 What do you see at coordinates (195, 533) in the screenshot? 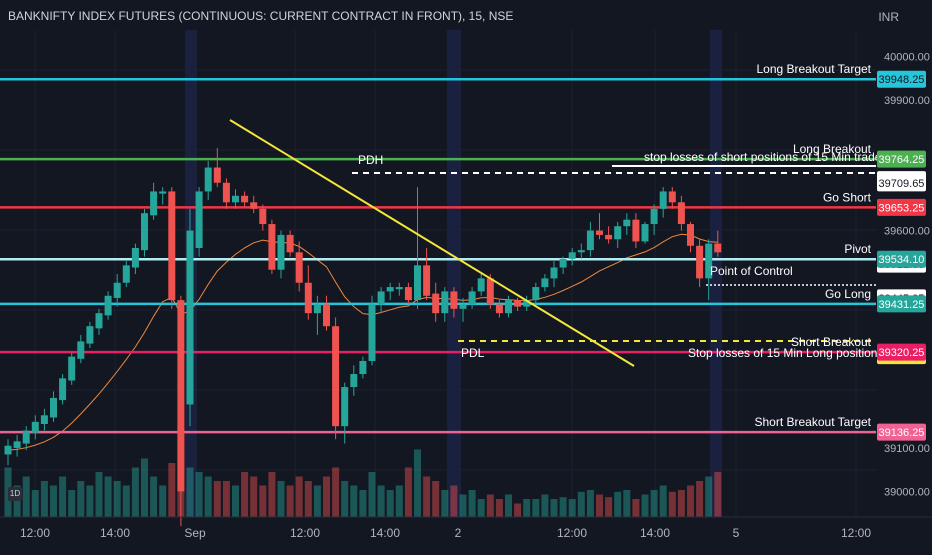
I see `time-tick-label: Sep` at bounding box center [195, 533].